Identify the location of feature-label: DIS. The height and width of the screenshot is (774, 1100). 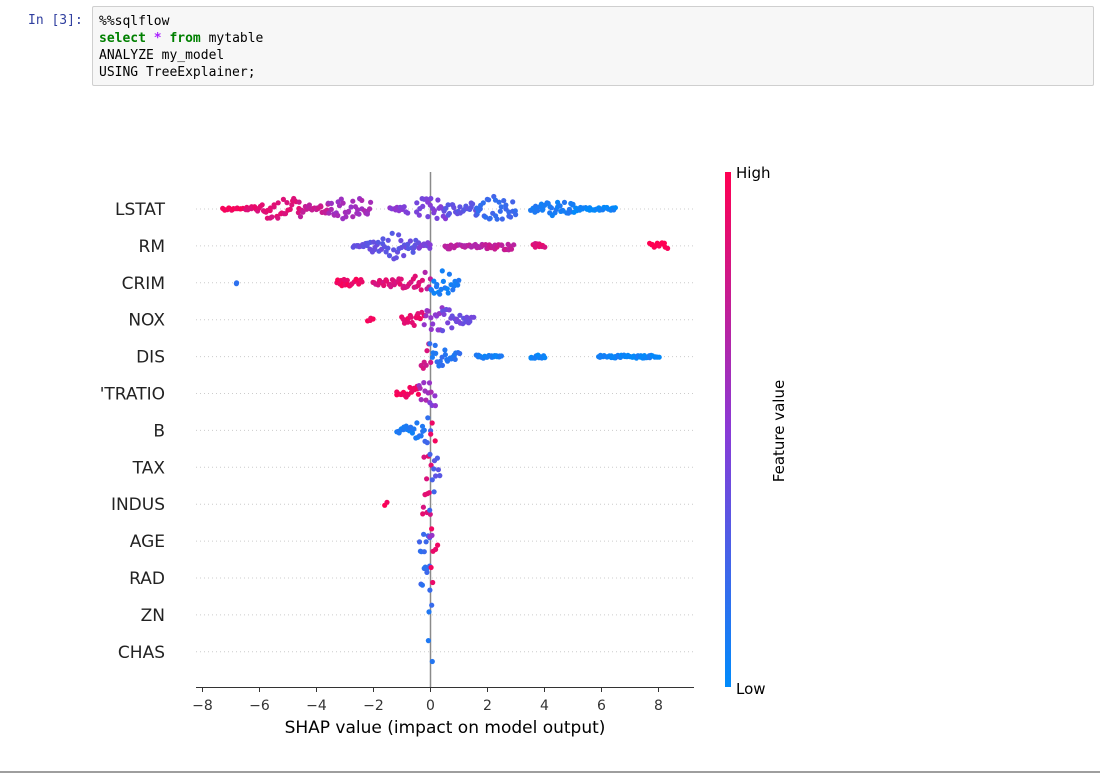
(150, 358).